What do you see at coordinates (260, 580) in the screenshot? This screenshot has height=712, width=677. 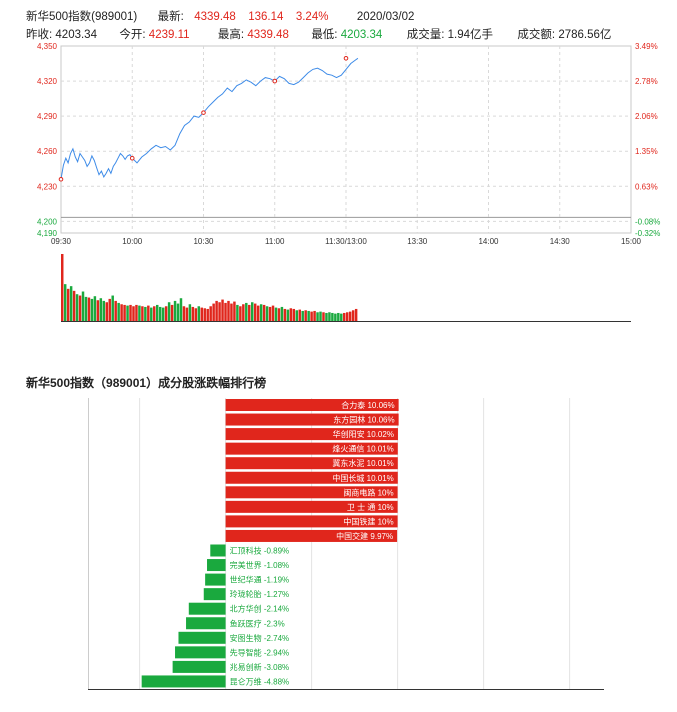 I see `rank-bar-label: 世纪华通 -1.19%` at bounding box center [260, 580].